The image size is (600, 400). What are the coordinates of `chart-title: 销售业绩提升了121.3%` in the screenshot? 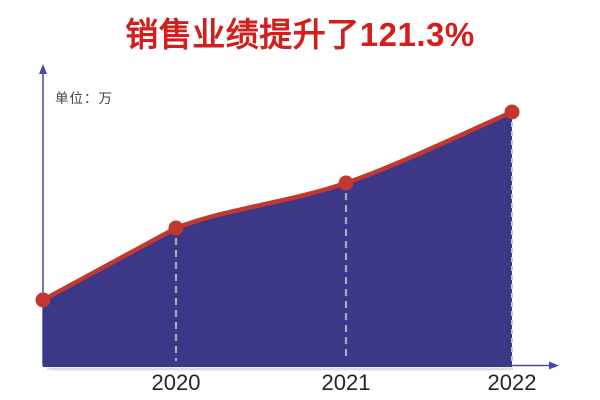 It's located at (300, 34).